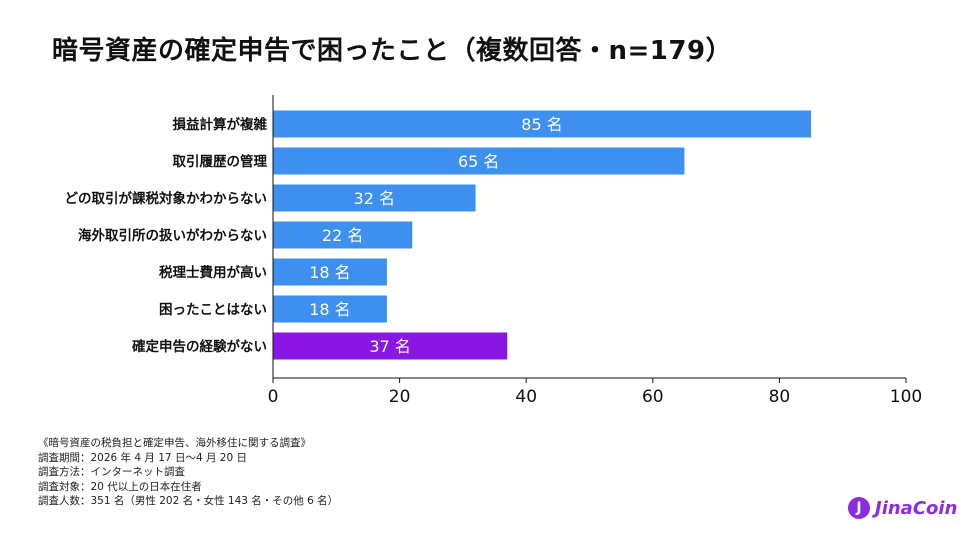  Describe the element at coordinates (199, 346) in the screenshot. I see `category-label: 確定申告の経験がない` at that location.